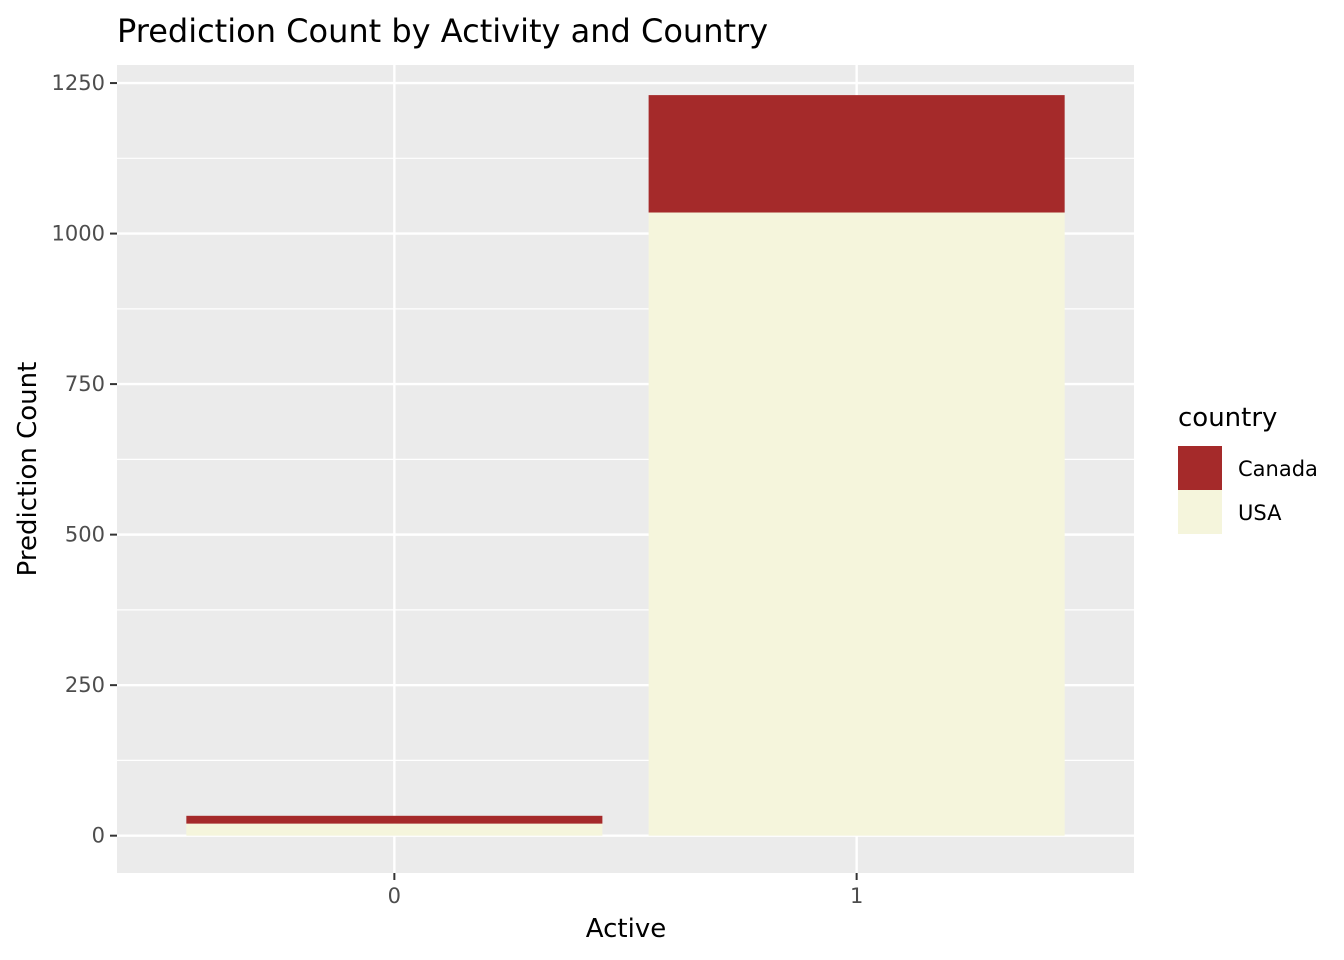  What do you see at coordinates (442, 31) in the screenshot?
I see `chart-title: Prediction Count by Activity and Country` at bounding box center [442, 31].